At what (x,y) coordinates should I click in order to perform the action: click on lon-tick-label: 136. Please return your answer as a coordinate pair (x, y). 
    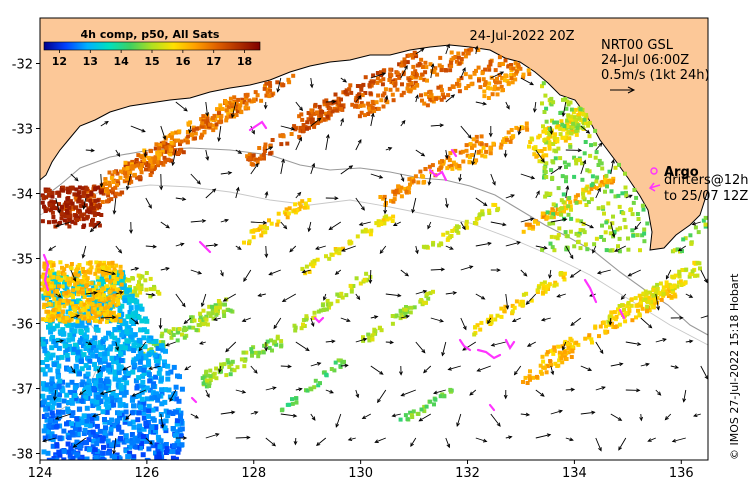
    Looking at the image, I should click on (681, 473).